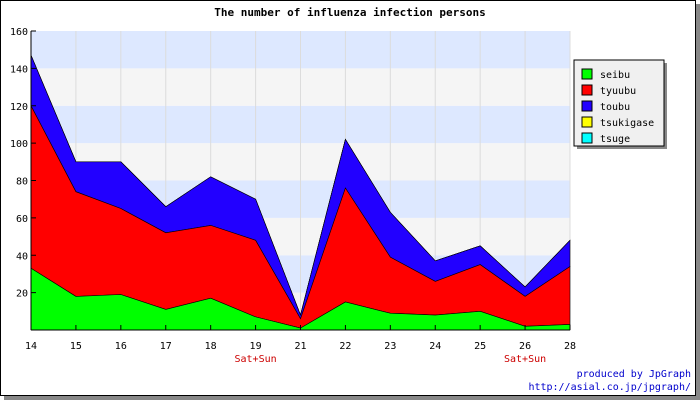 This screenshot has height=400, width=700. Describe the element at coordinates (587, 106) in the screenshot. I see `legend-swatch-toubu` at that location.